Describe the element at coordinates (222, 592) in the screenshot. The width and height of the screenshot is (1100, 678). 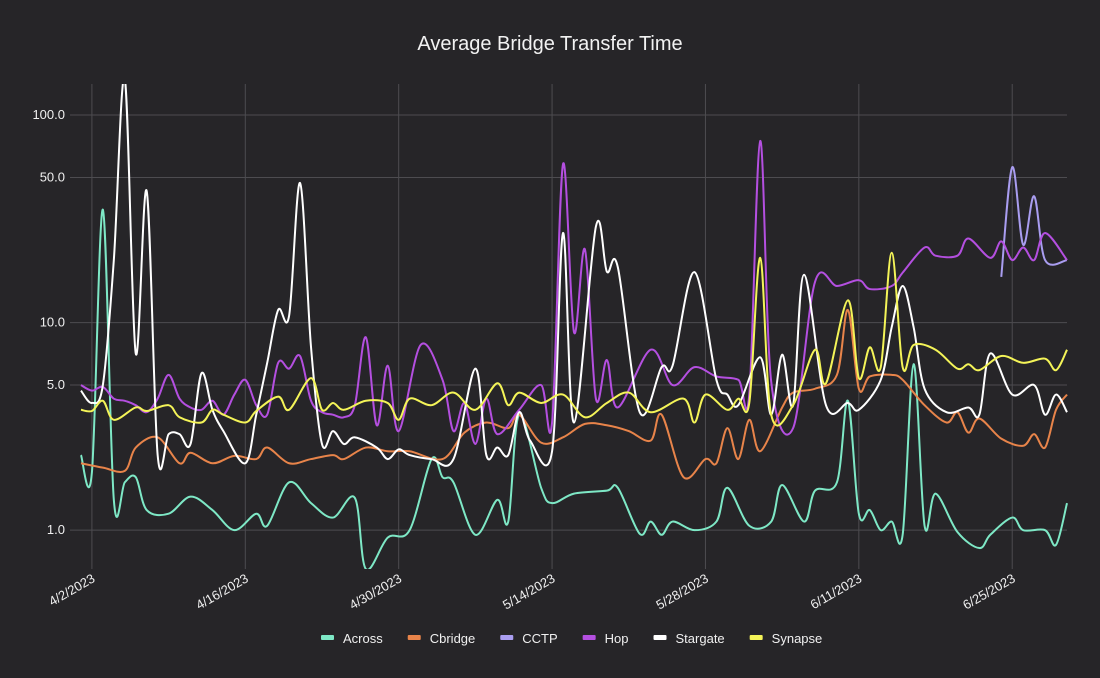
I see `x-tick-label: 4/16/2023` at that location.